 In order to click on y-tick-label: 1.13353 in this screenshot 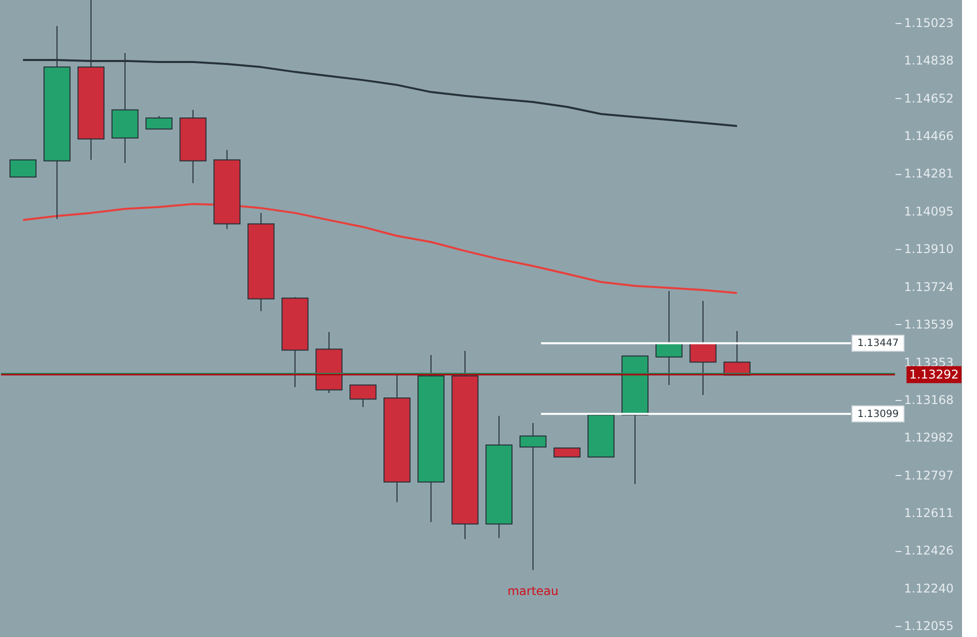, I will do `click(929, 362)`.